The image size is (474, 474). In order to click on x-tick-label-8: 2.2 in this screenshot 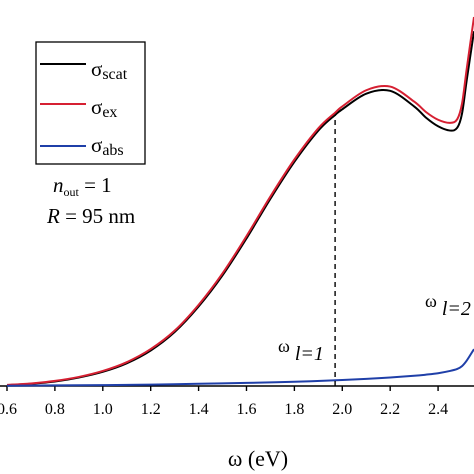, I will do `click(390, 409)`.